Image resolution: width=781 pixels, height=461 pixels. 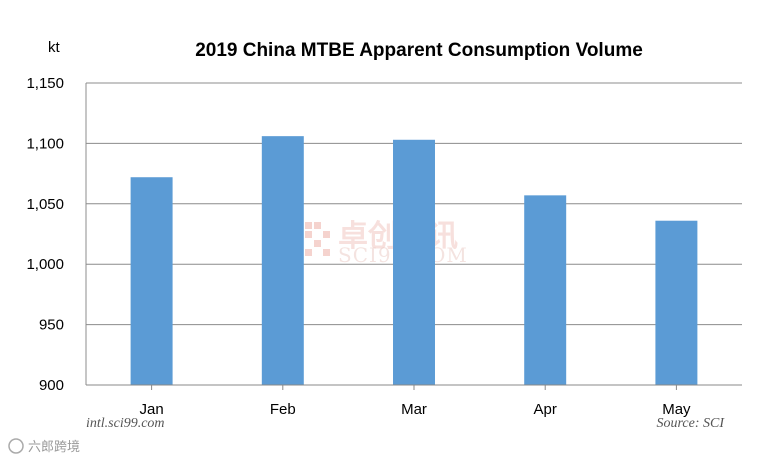 I want to click on x-tick-label: Mar, so click(x=414, y=409).